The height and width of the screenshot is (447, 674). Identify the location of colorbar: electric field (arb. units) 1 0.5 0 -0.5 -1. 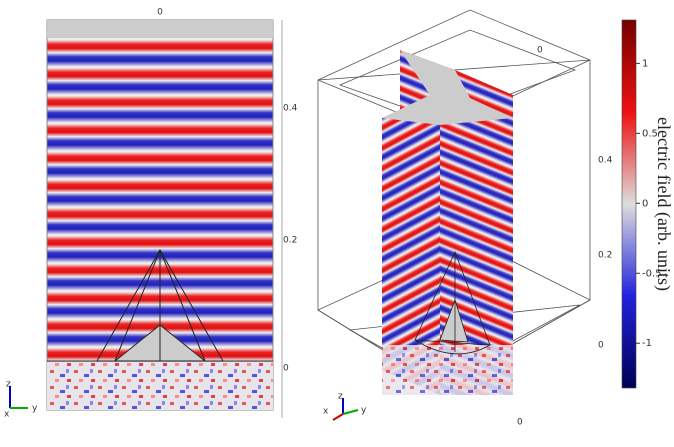
(647, 204).